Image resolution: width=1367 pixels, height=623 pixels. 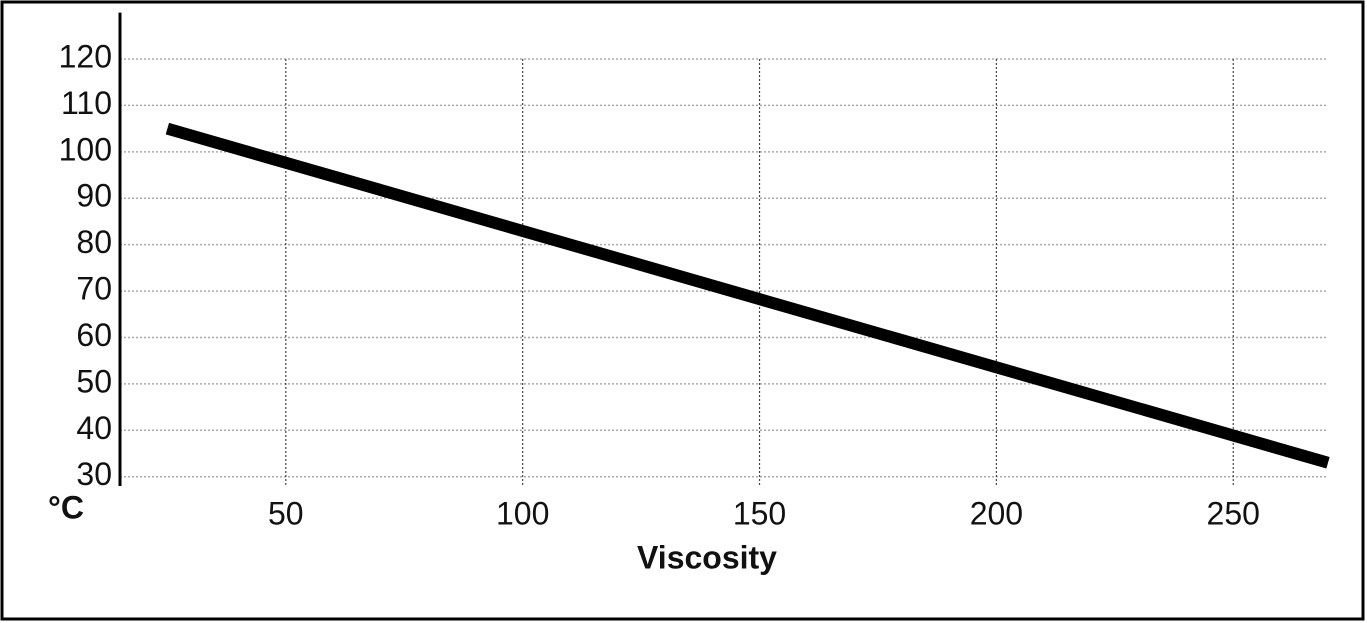 What do you see at coordinates (1233, 513) in the screenshot?
I see `x-tick-label: 250` at bounding box center [1233, 513].